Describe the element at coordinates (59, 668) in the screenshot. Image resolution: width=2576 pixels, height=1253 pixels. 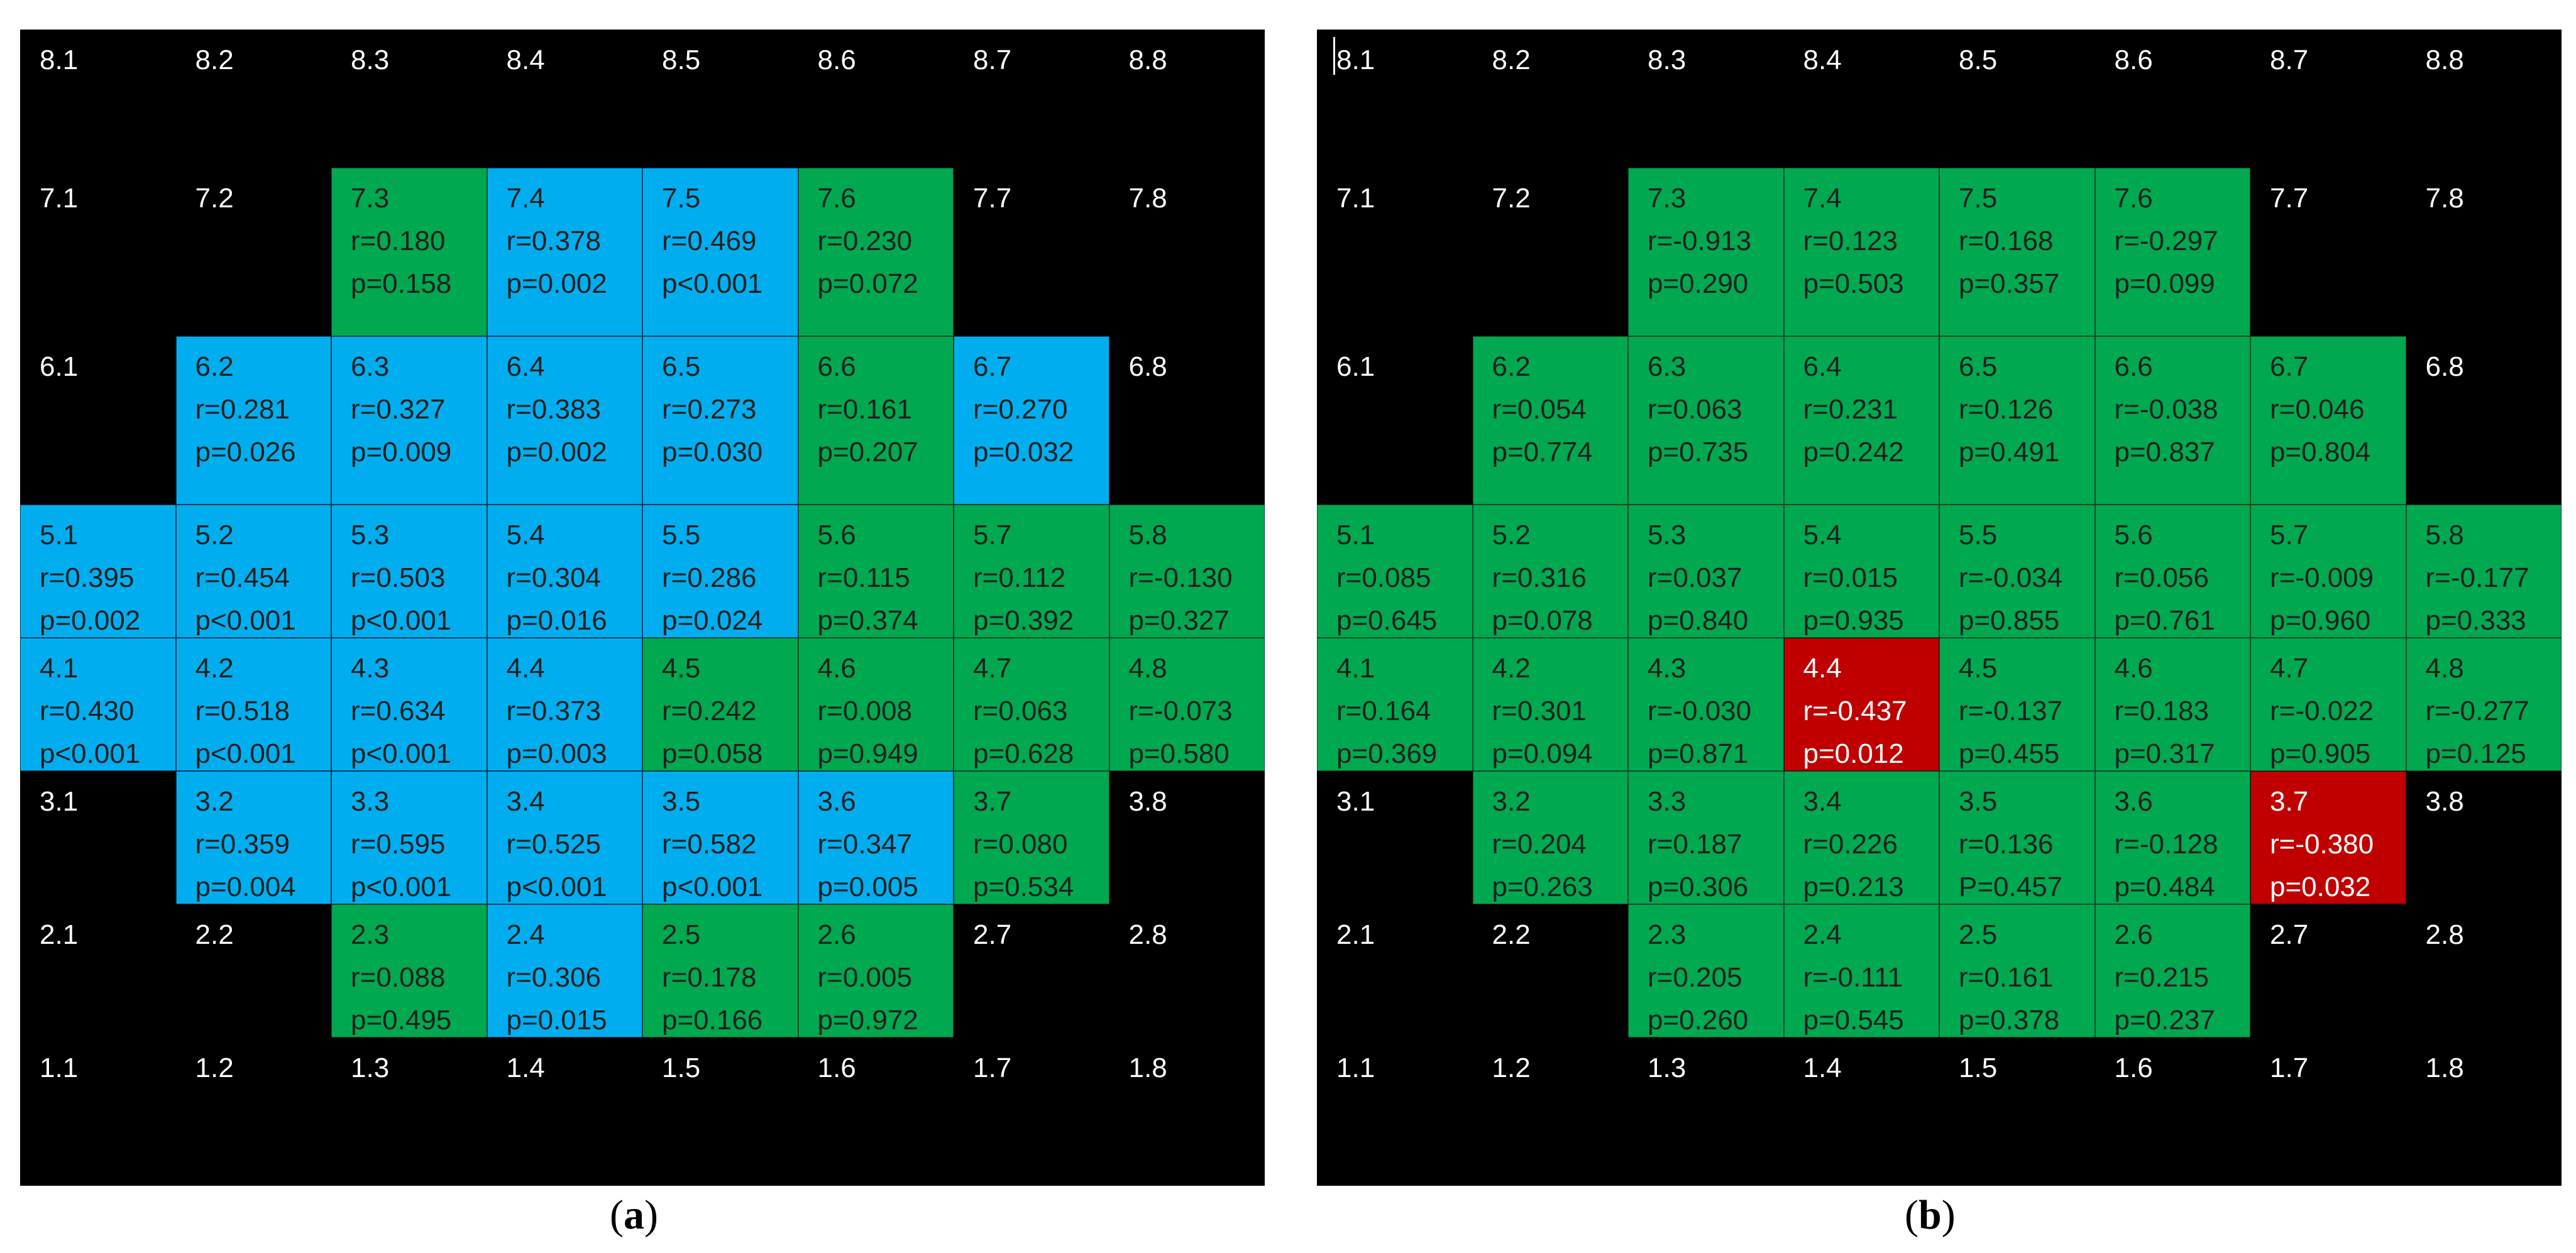
I see `cell-label: 4.1` at that location.